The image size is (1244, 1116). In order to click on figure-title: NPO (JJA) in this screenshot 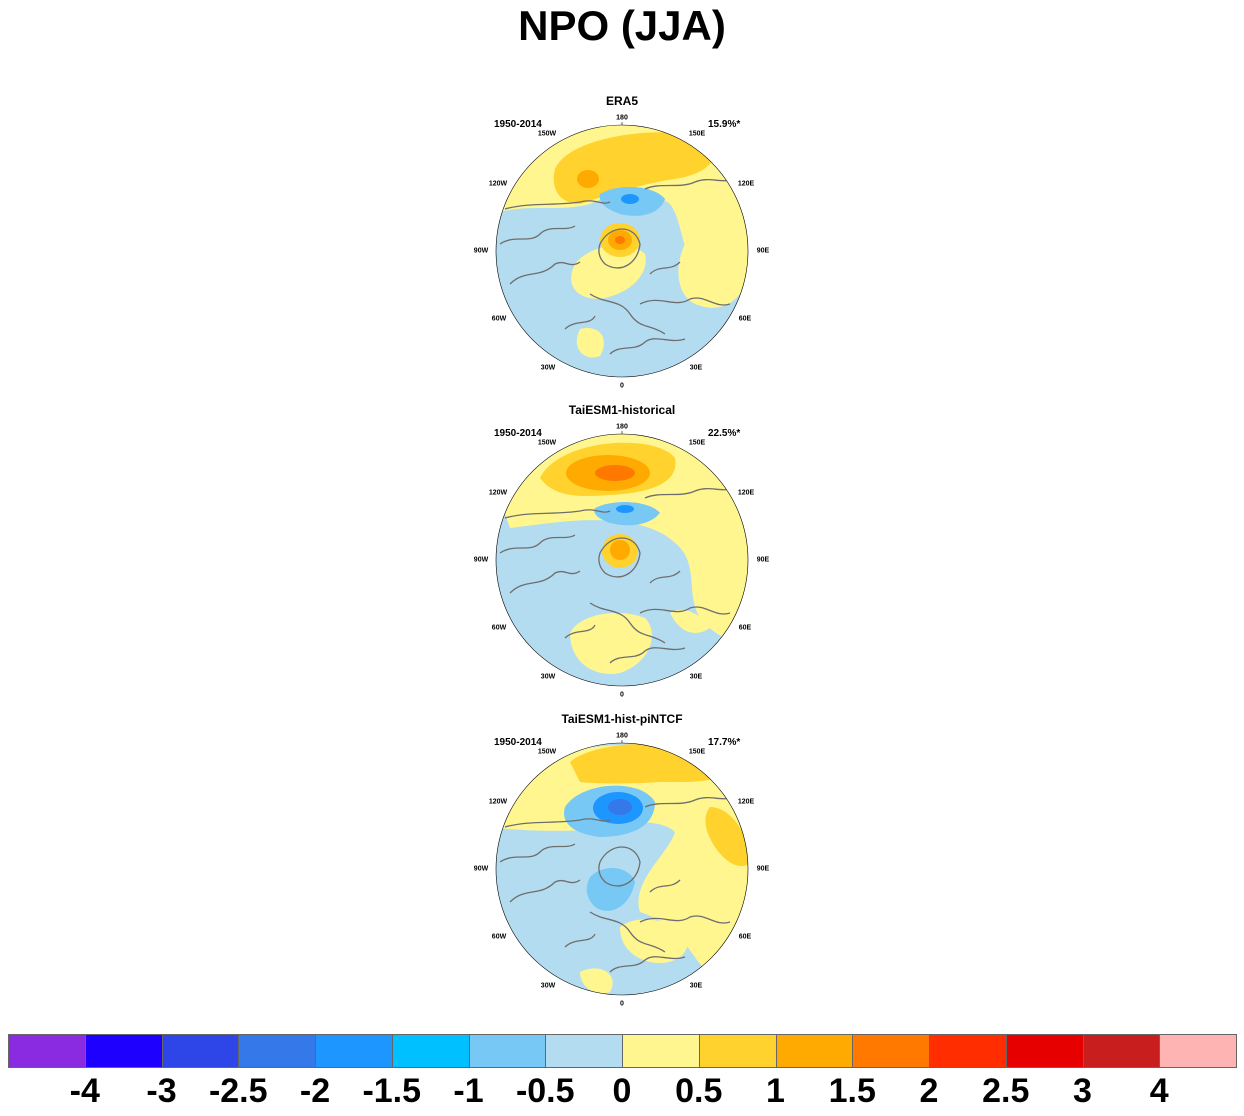, I will do `click(622, 25)`.